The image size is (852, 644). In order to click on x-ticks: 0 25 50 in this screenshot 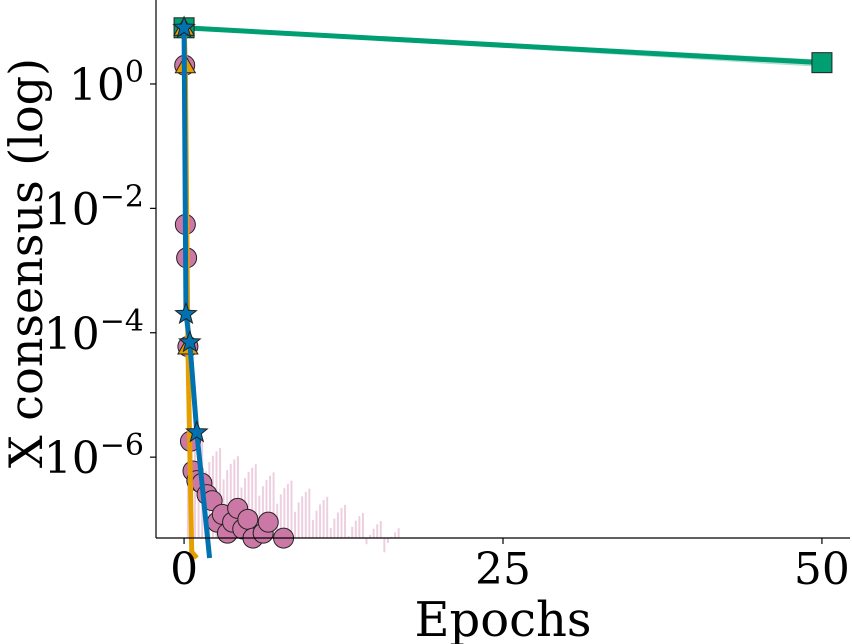, I will do `click(510, 566)`.